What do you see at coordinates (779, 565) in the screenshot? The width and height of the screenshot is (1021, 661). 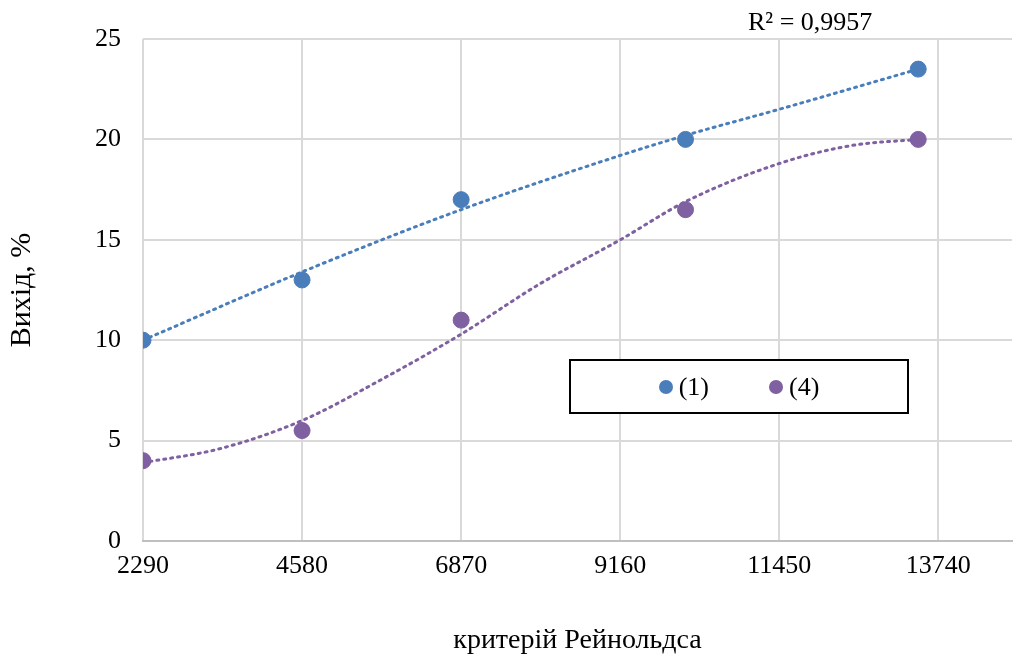 I see `x-tick-label: 11450` at bounding box center [779, 565].